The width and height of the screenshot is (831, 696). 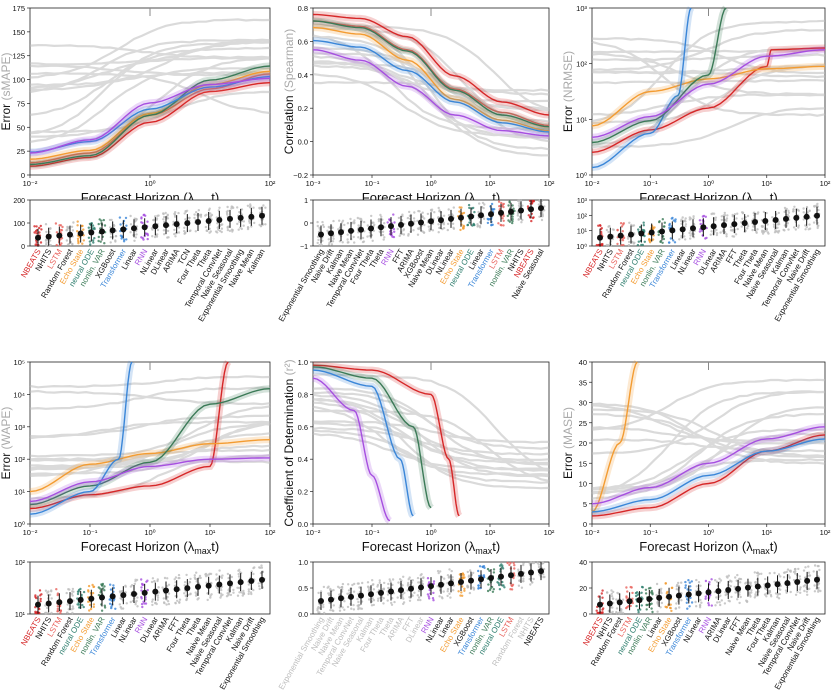 I want to click on y-tick-label: 0.2, so click(x=303, y=108).